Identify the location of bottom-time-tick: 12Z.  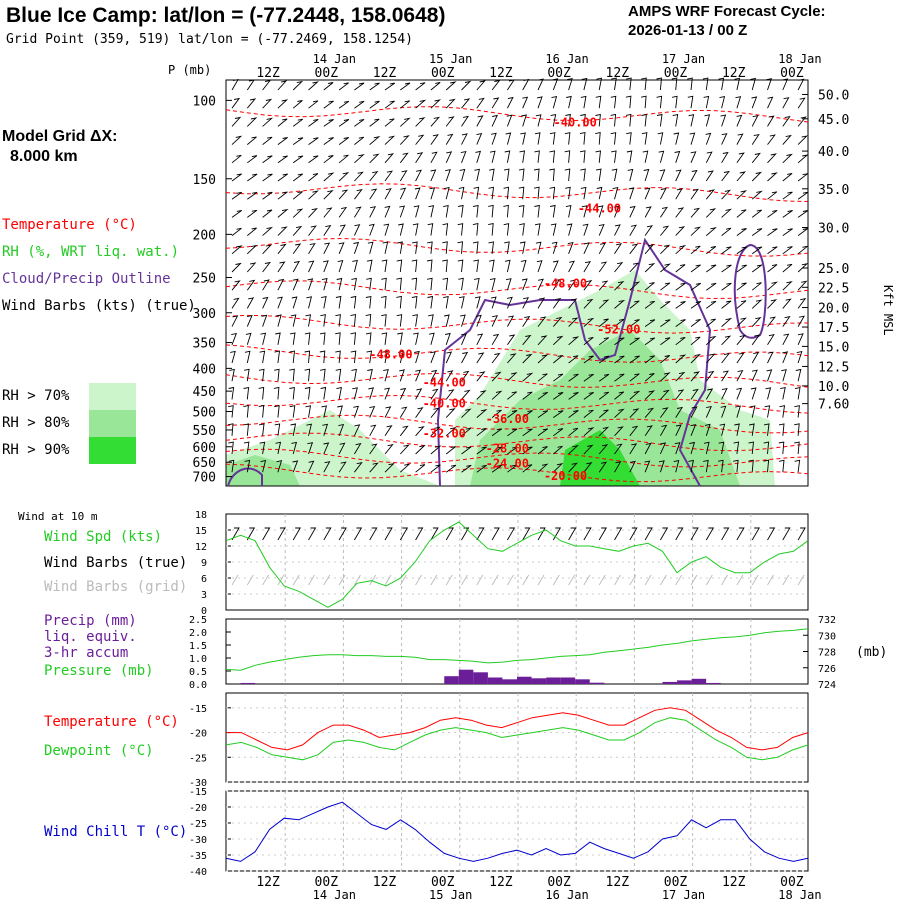
(501, 882).